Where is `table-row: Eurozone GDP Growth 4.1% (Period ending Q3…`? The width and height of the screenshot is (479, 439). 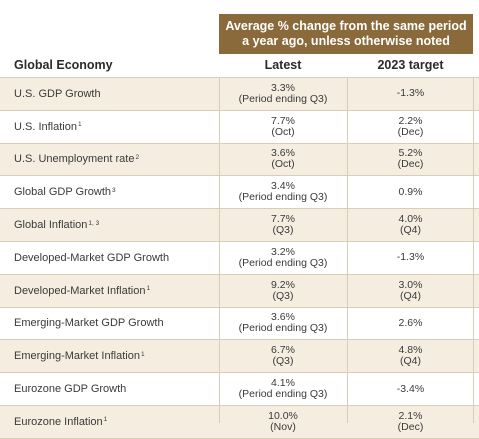 table-row: Eurozone GDP Growth 4.1% (Period ending Q3… is located at coordinates (239, 388).